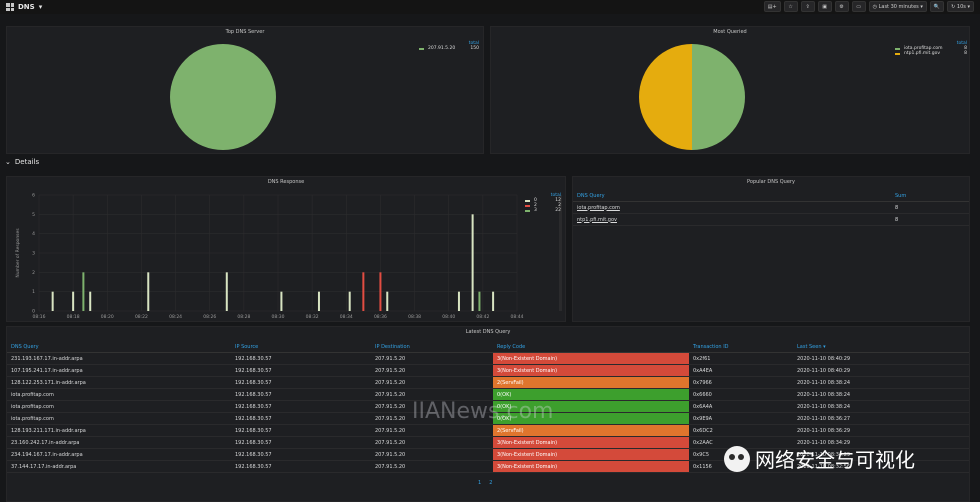 Image resolution: width=980 pixels, height=502 pixels. I want to click on legend-item: 207.91.5.20 150, so click(449, 48).